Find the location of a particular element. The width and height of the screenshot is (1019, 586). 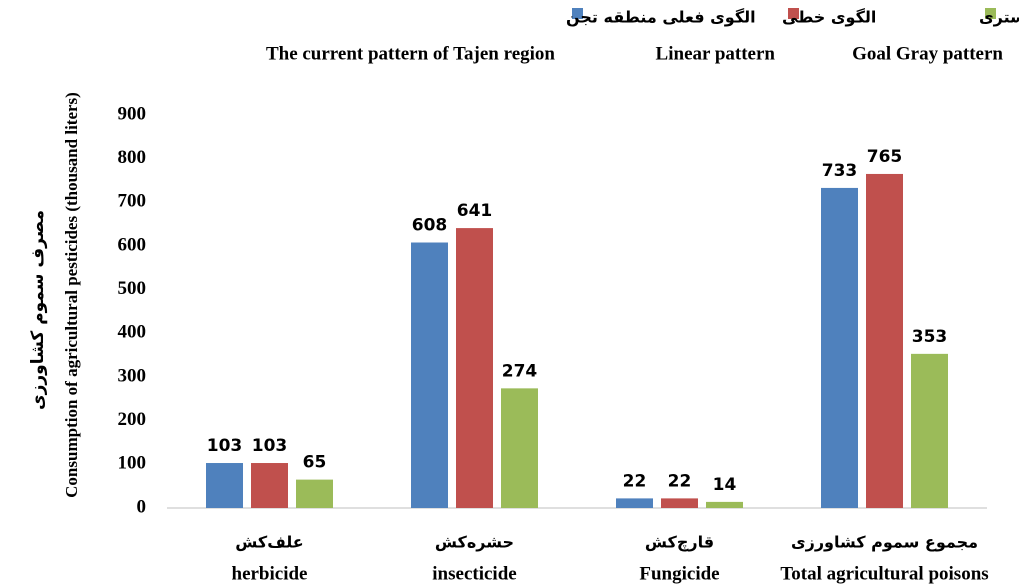

y-tick-label: 200 is located at coordinates (132, 419).